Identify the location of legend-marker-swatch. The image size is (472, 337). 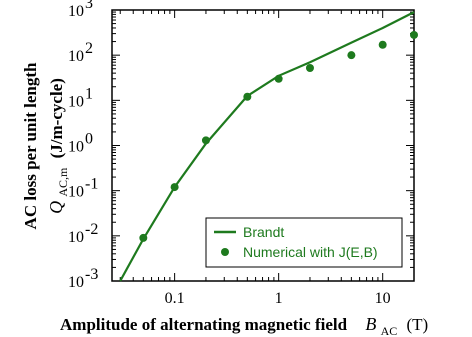
(225, 252).